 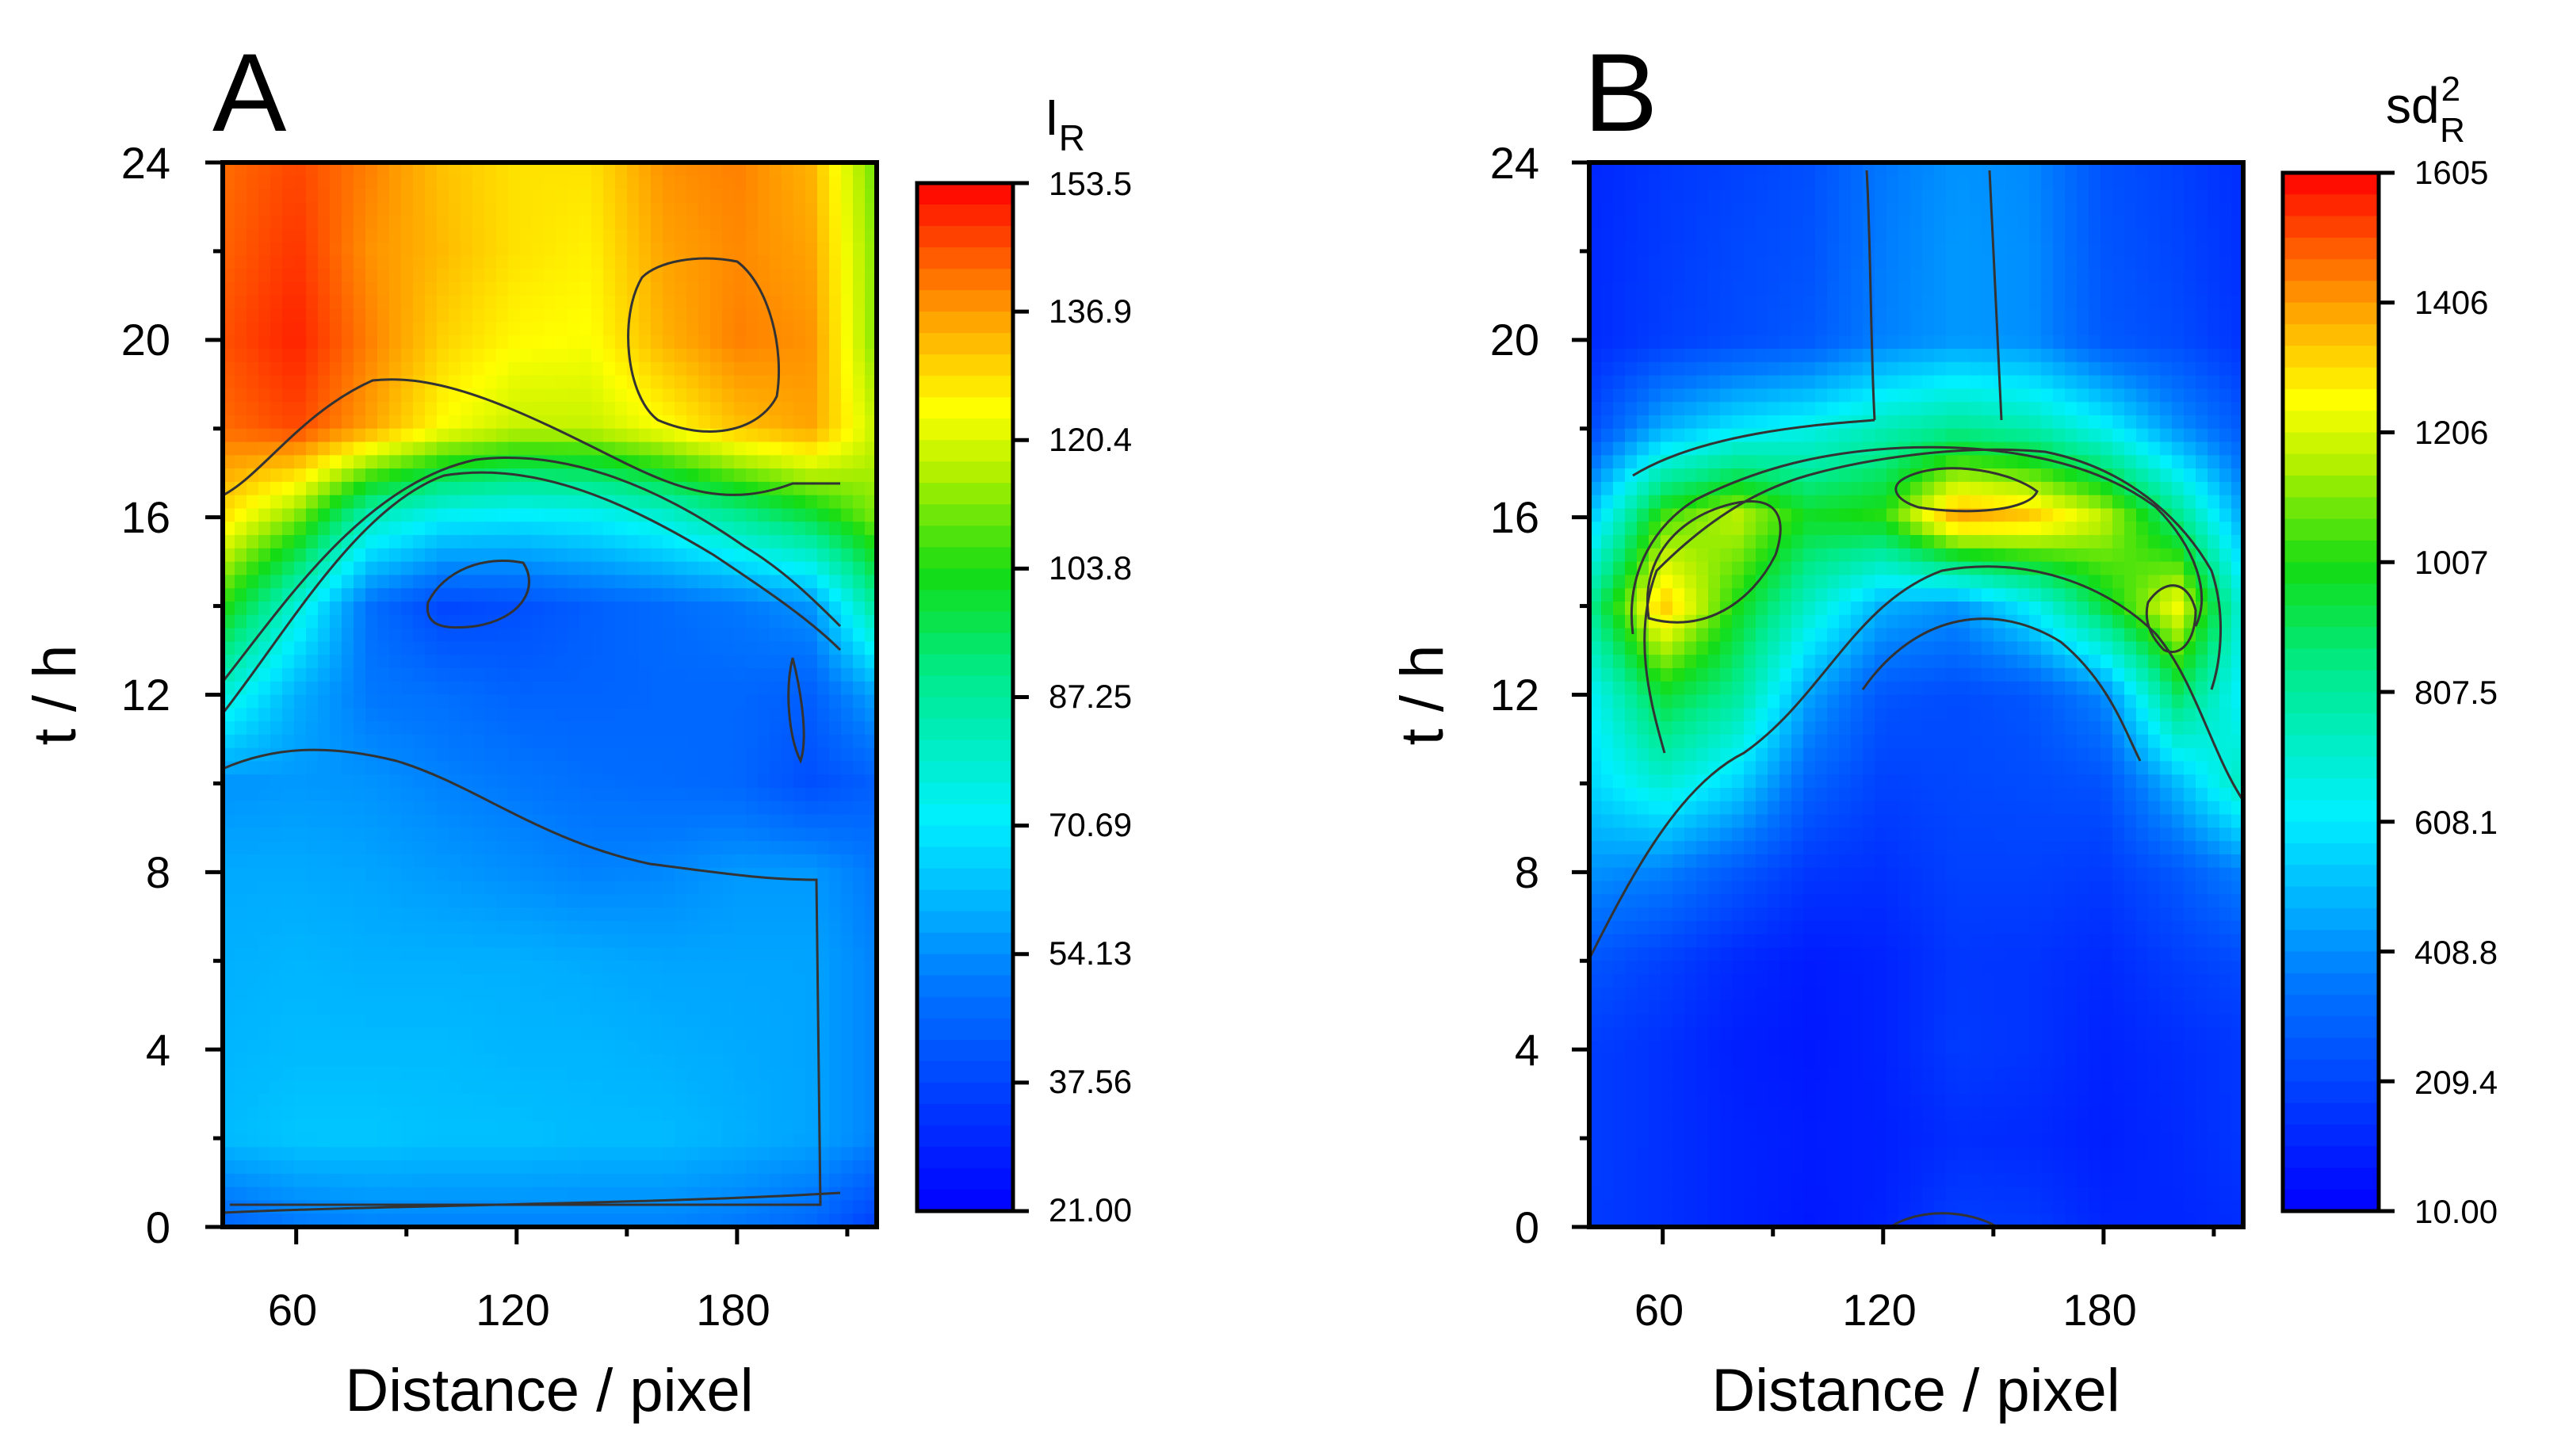 I want to click on colorbar-label: 136.9, so click(x=1090, y=311).